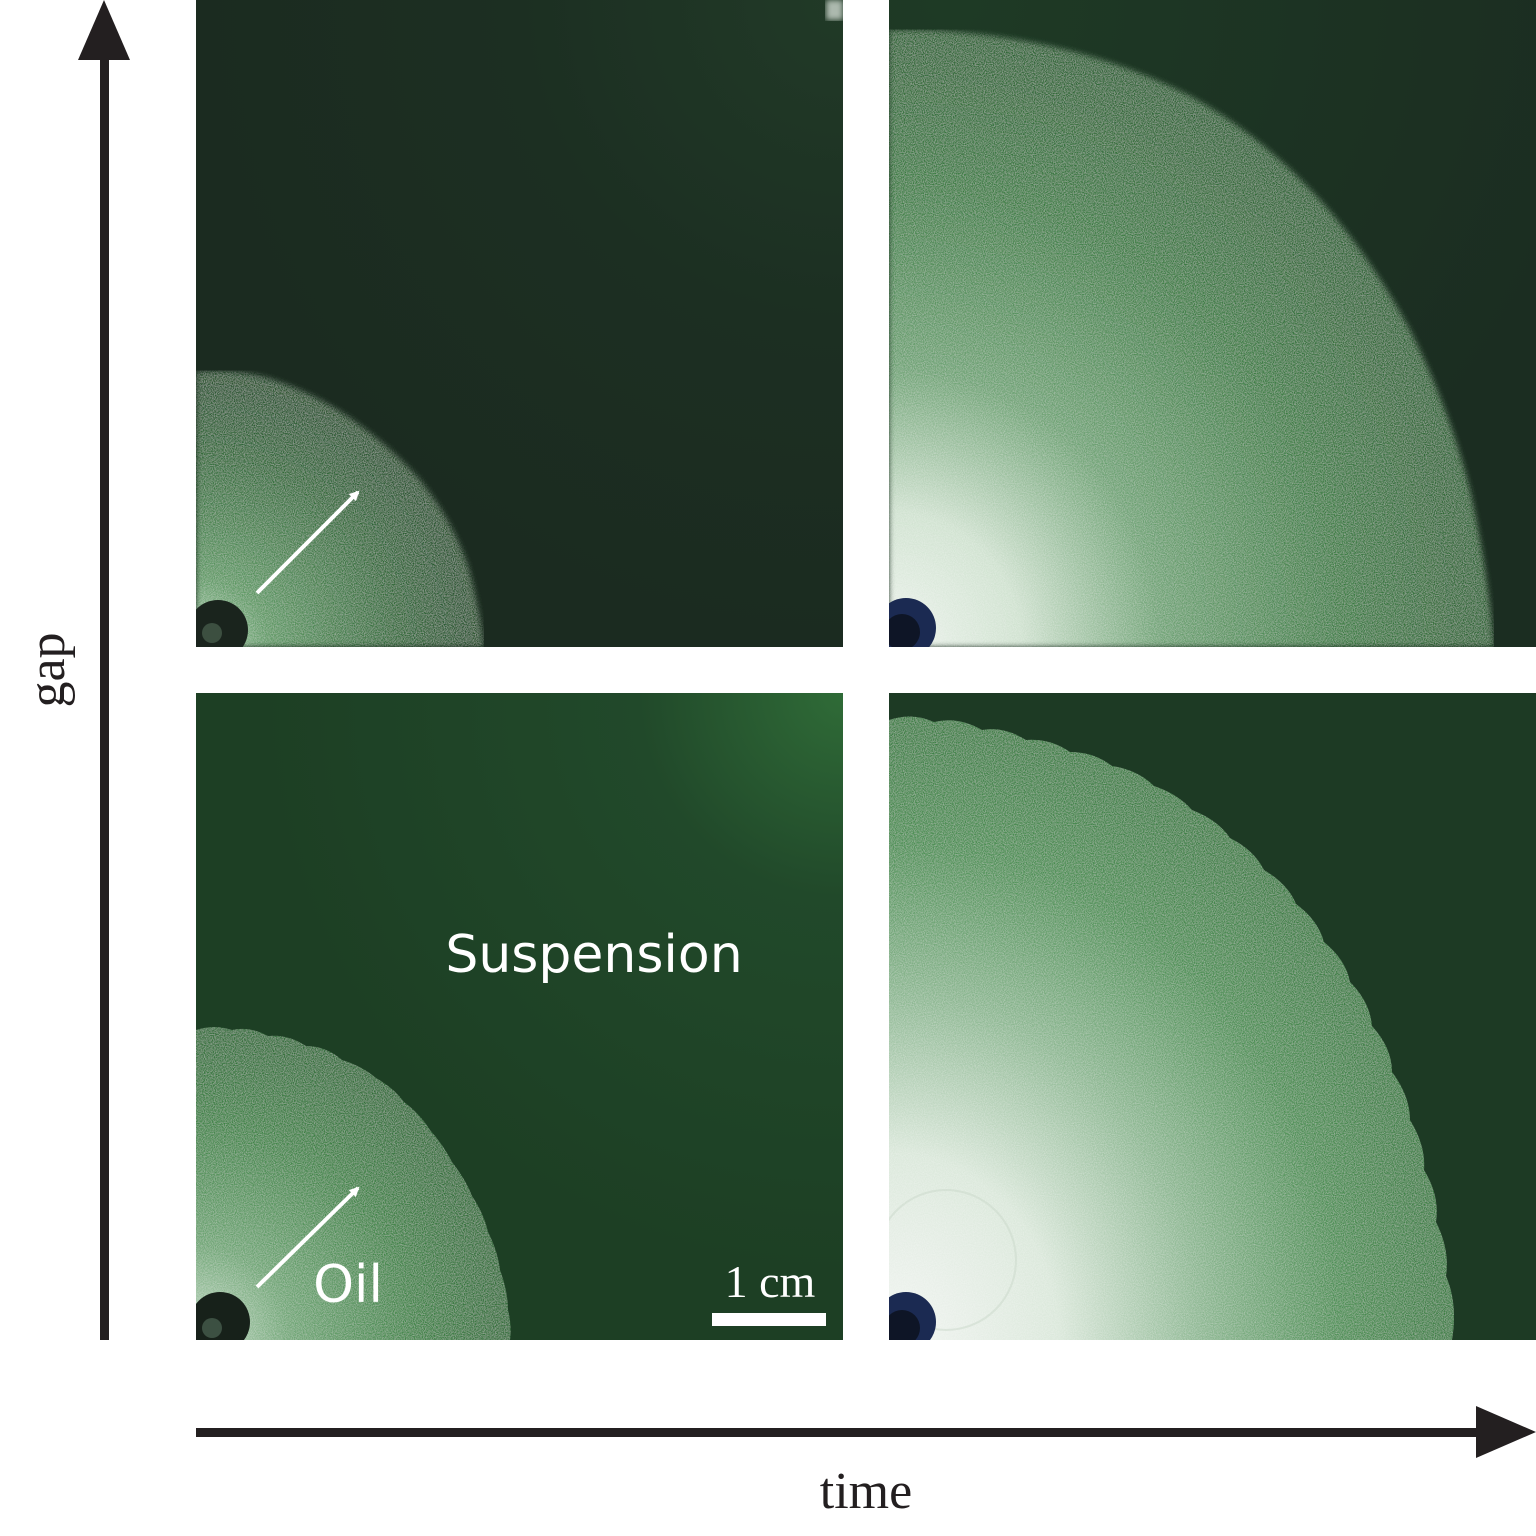 This screenshot has width=1536, height=1536. I want to click on horizontal-axis: time, so click(866, 1463).